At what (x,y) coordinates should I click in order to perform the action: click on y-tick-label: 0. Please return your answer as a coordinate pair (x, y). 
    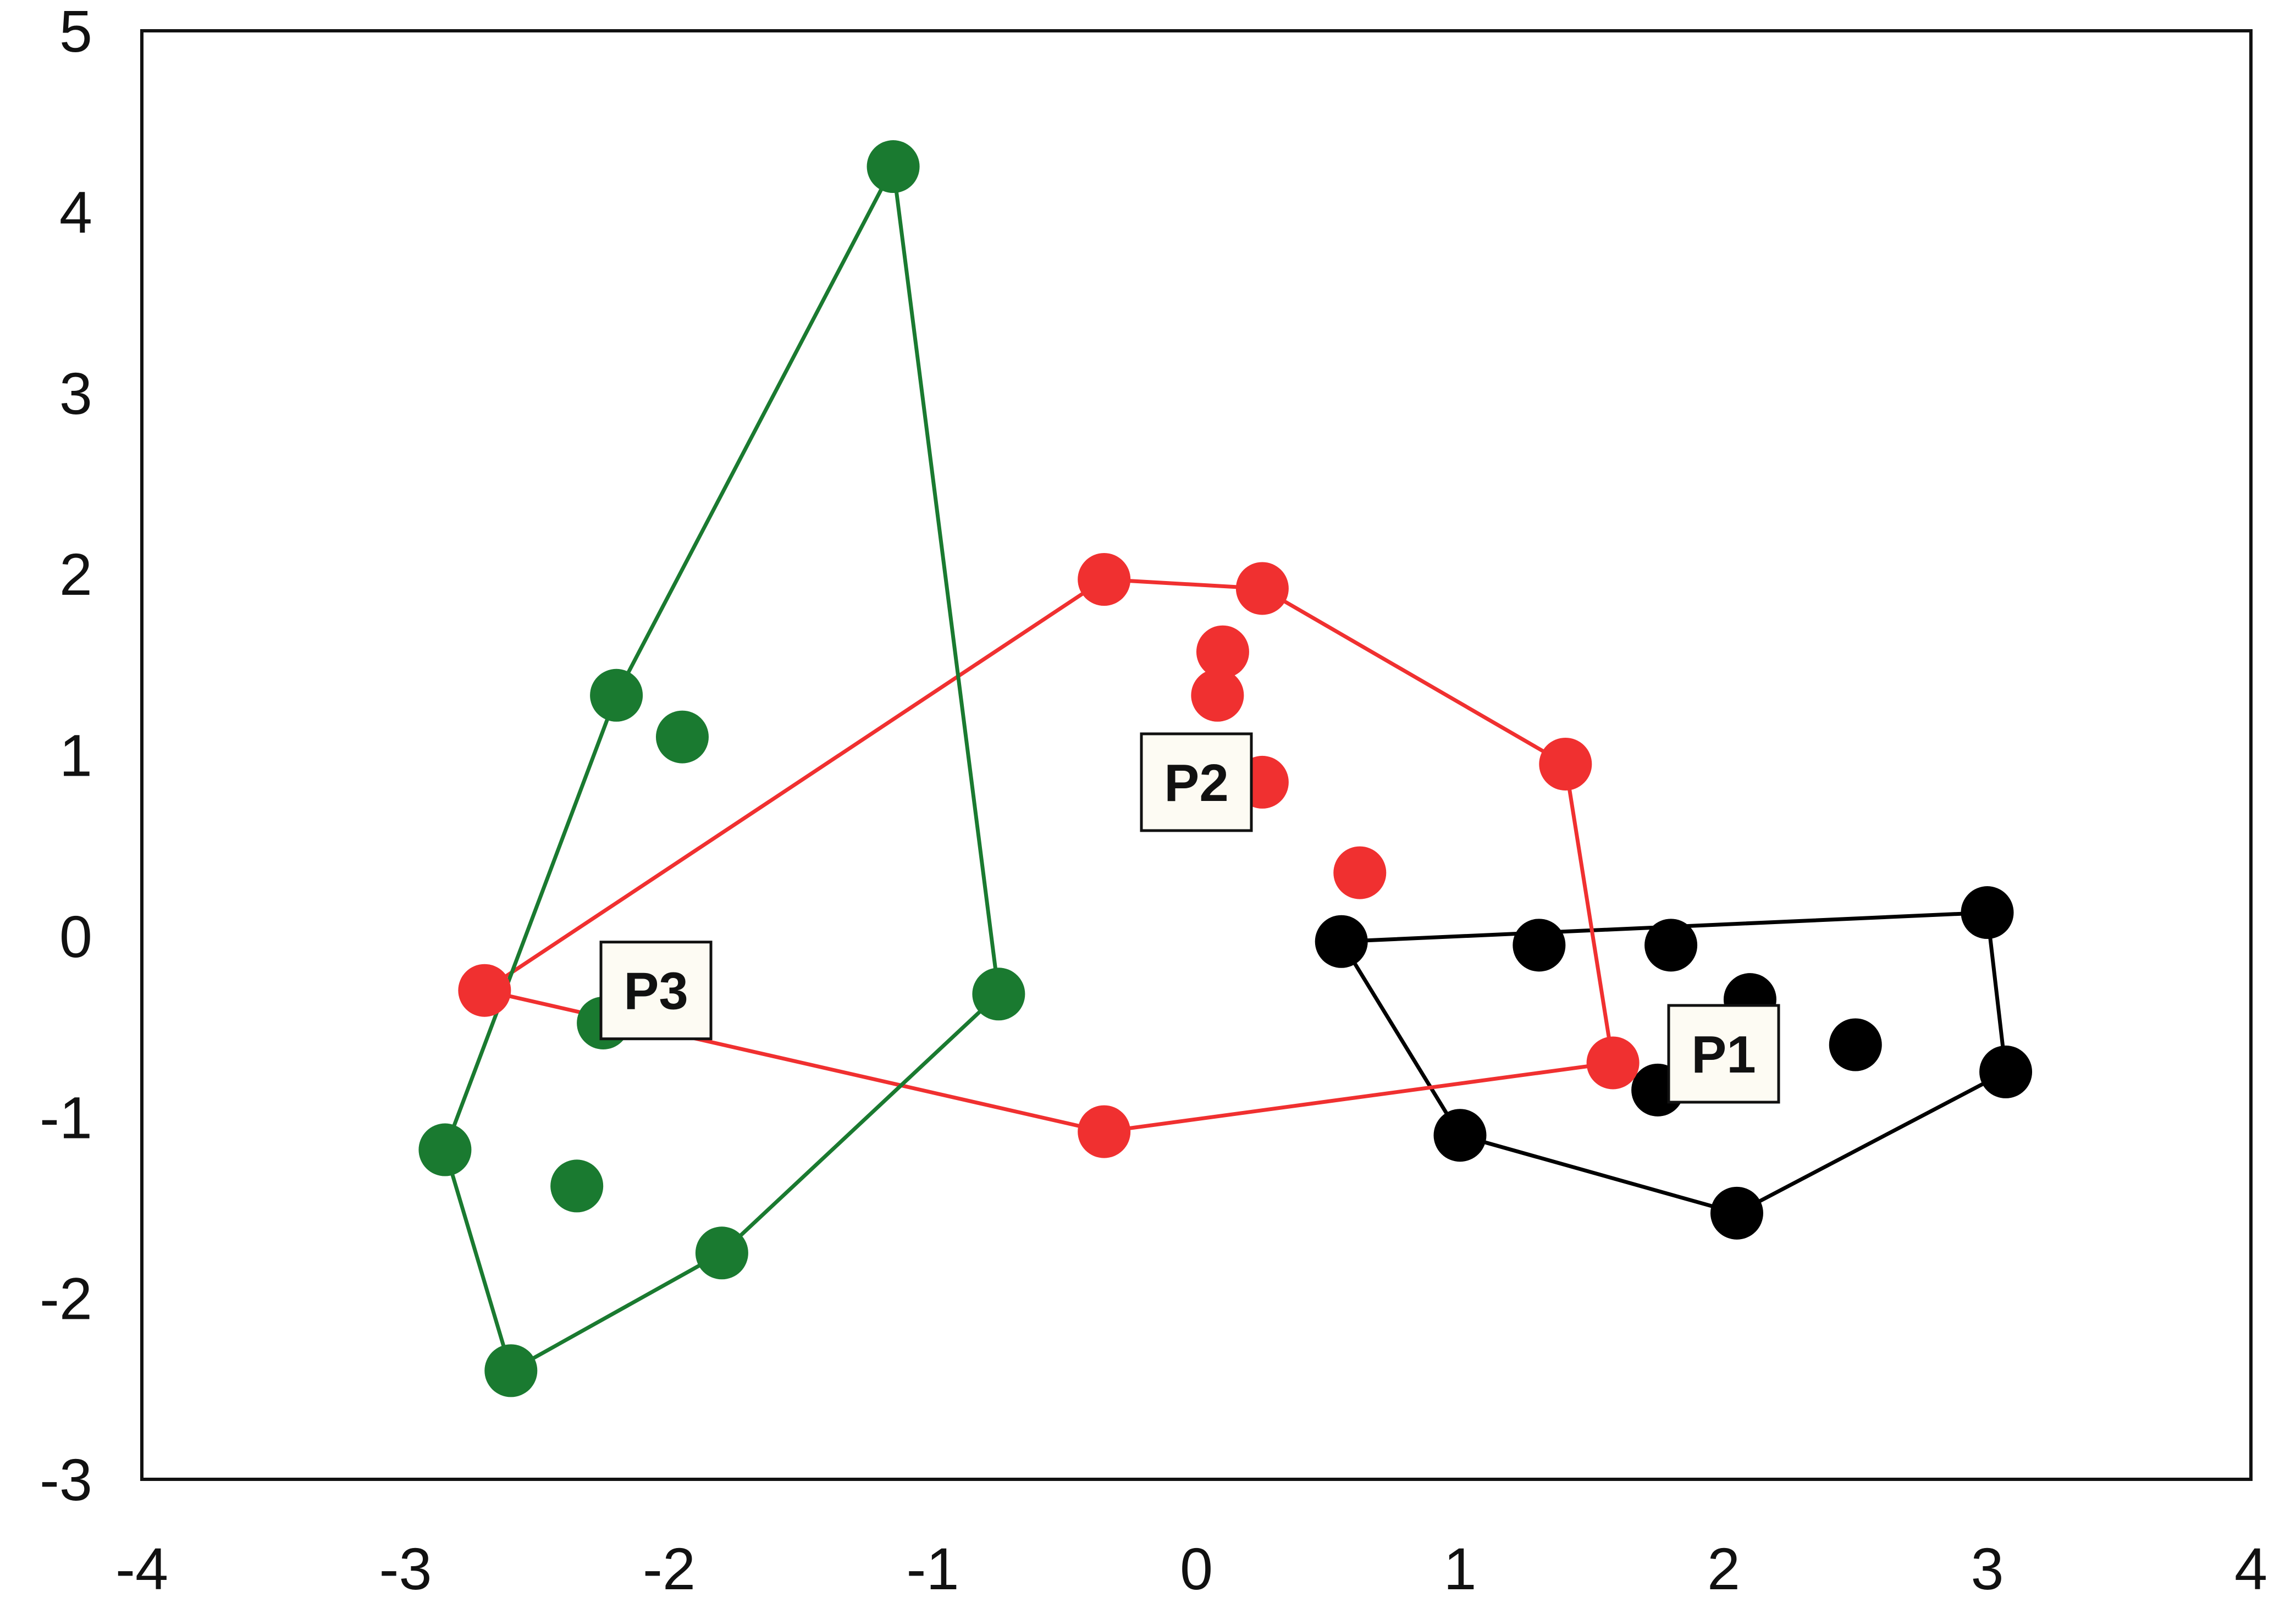
    Looking at the image, I should click on (75, 936).